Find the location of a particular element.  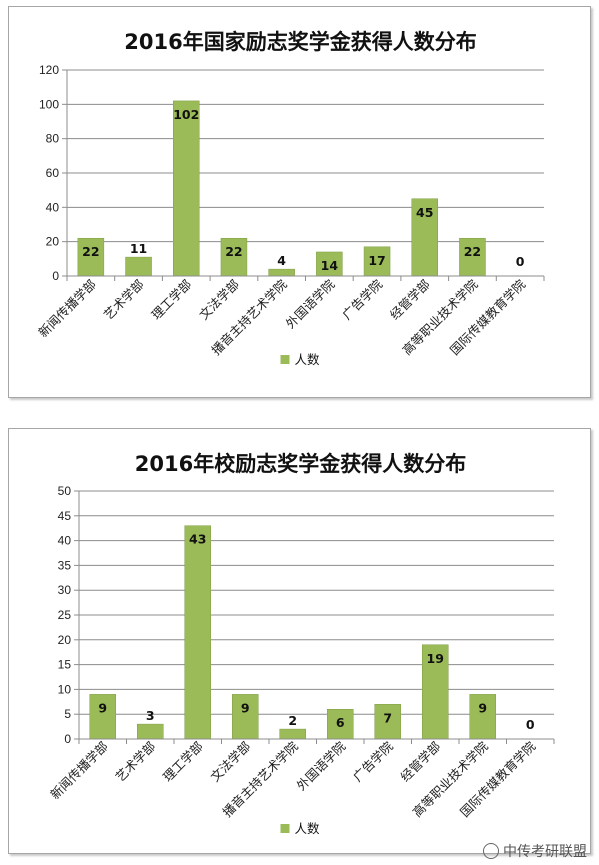

data-label: 7 is located at coordinates (387, 717).